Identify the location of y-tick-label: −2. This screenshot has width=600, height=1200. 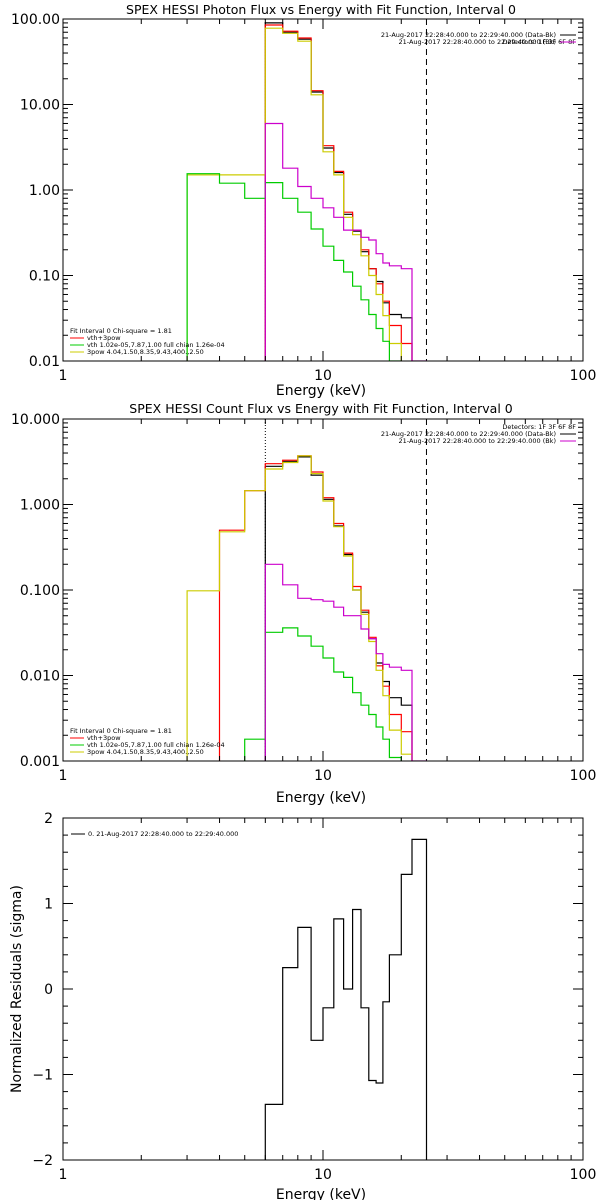
(42, 1161).